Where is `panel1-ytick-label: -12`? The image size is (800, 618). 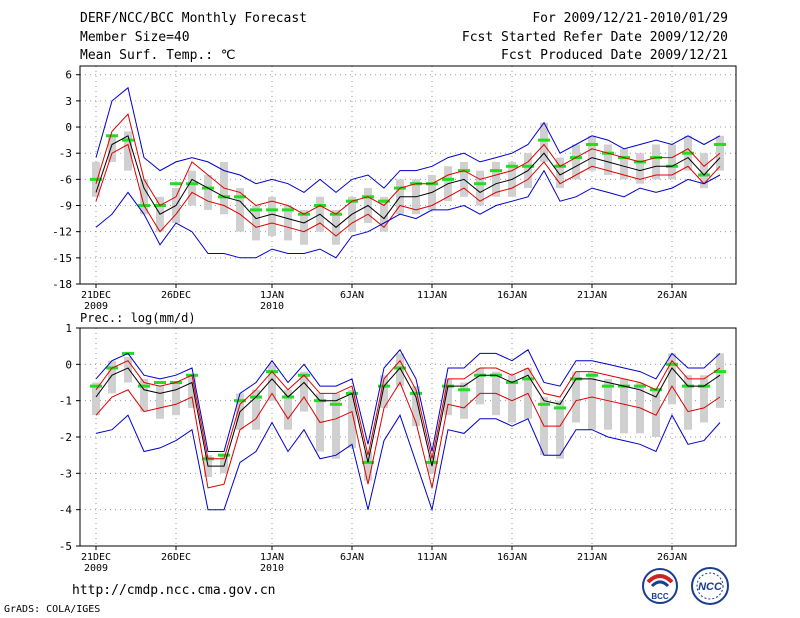 panel1-ytick-label: -12 is located at coordinates (62, 232).